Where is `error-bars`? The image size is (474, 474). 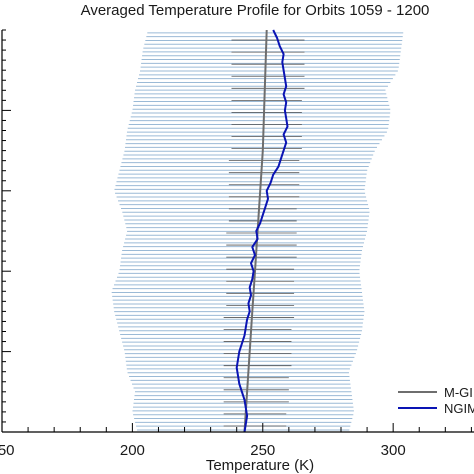 error-bars is located at coordinates (264, 233).